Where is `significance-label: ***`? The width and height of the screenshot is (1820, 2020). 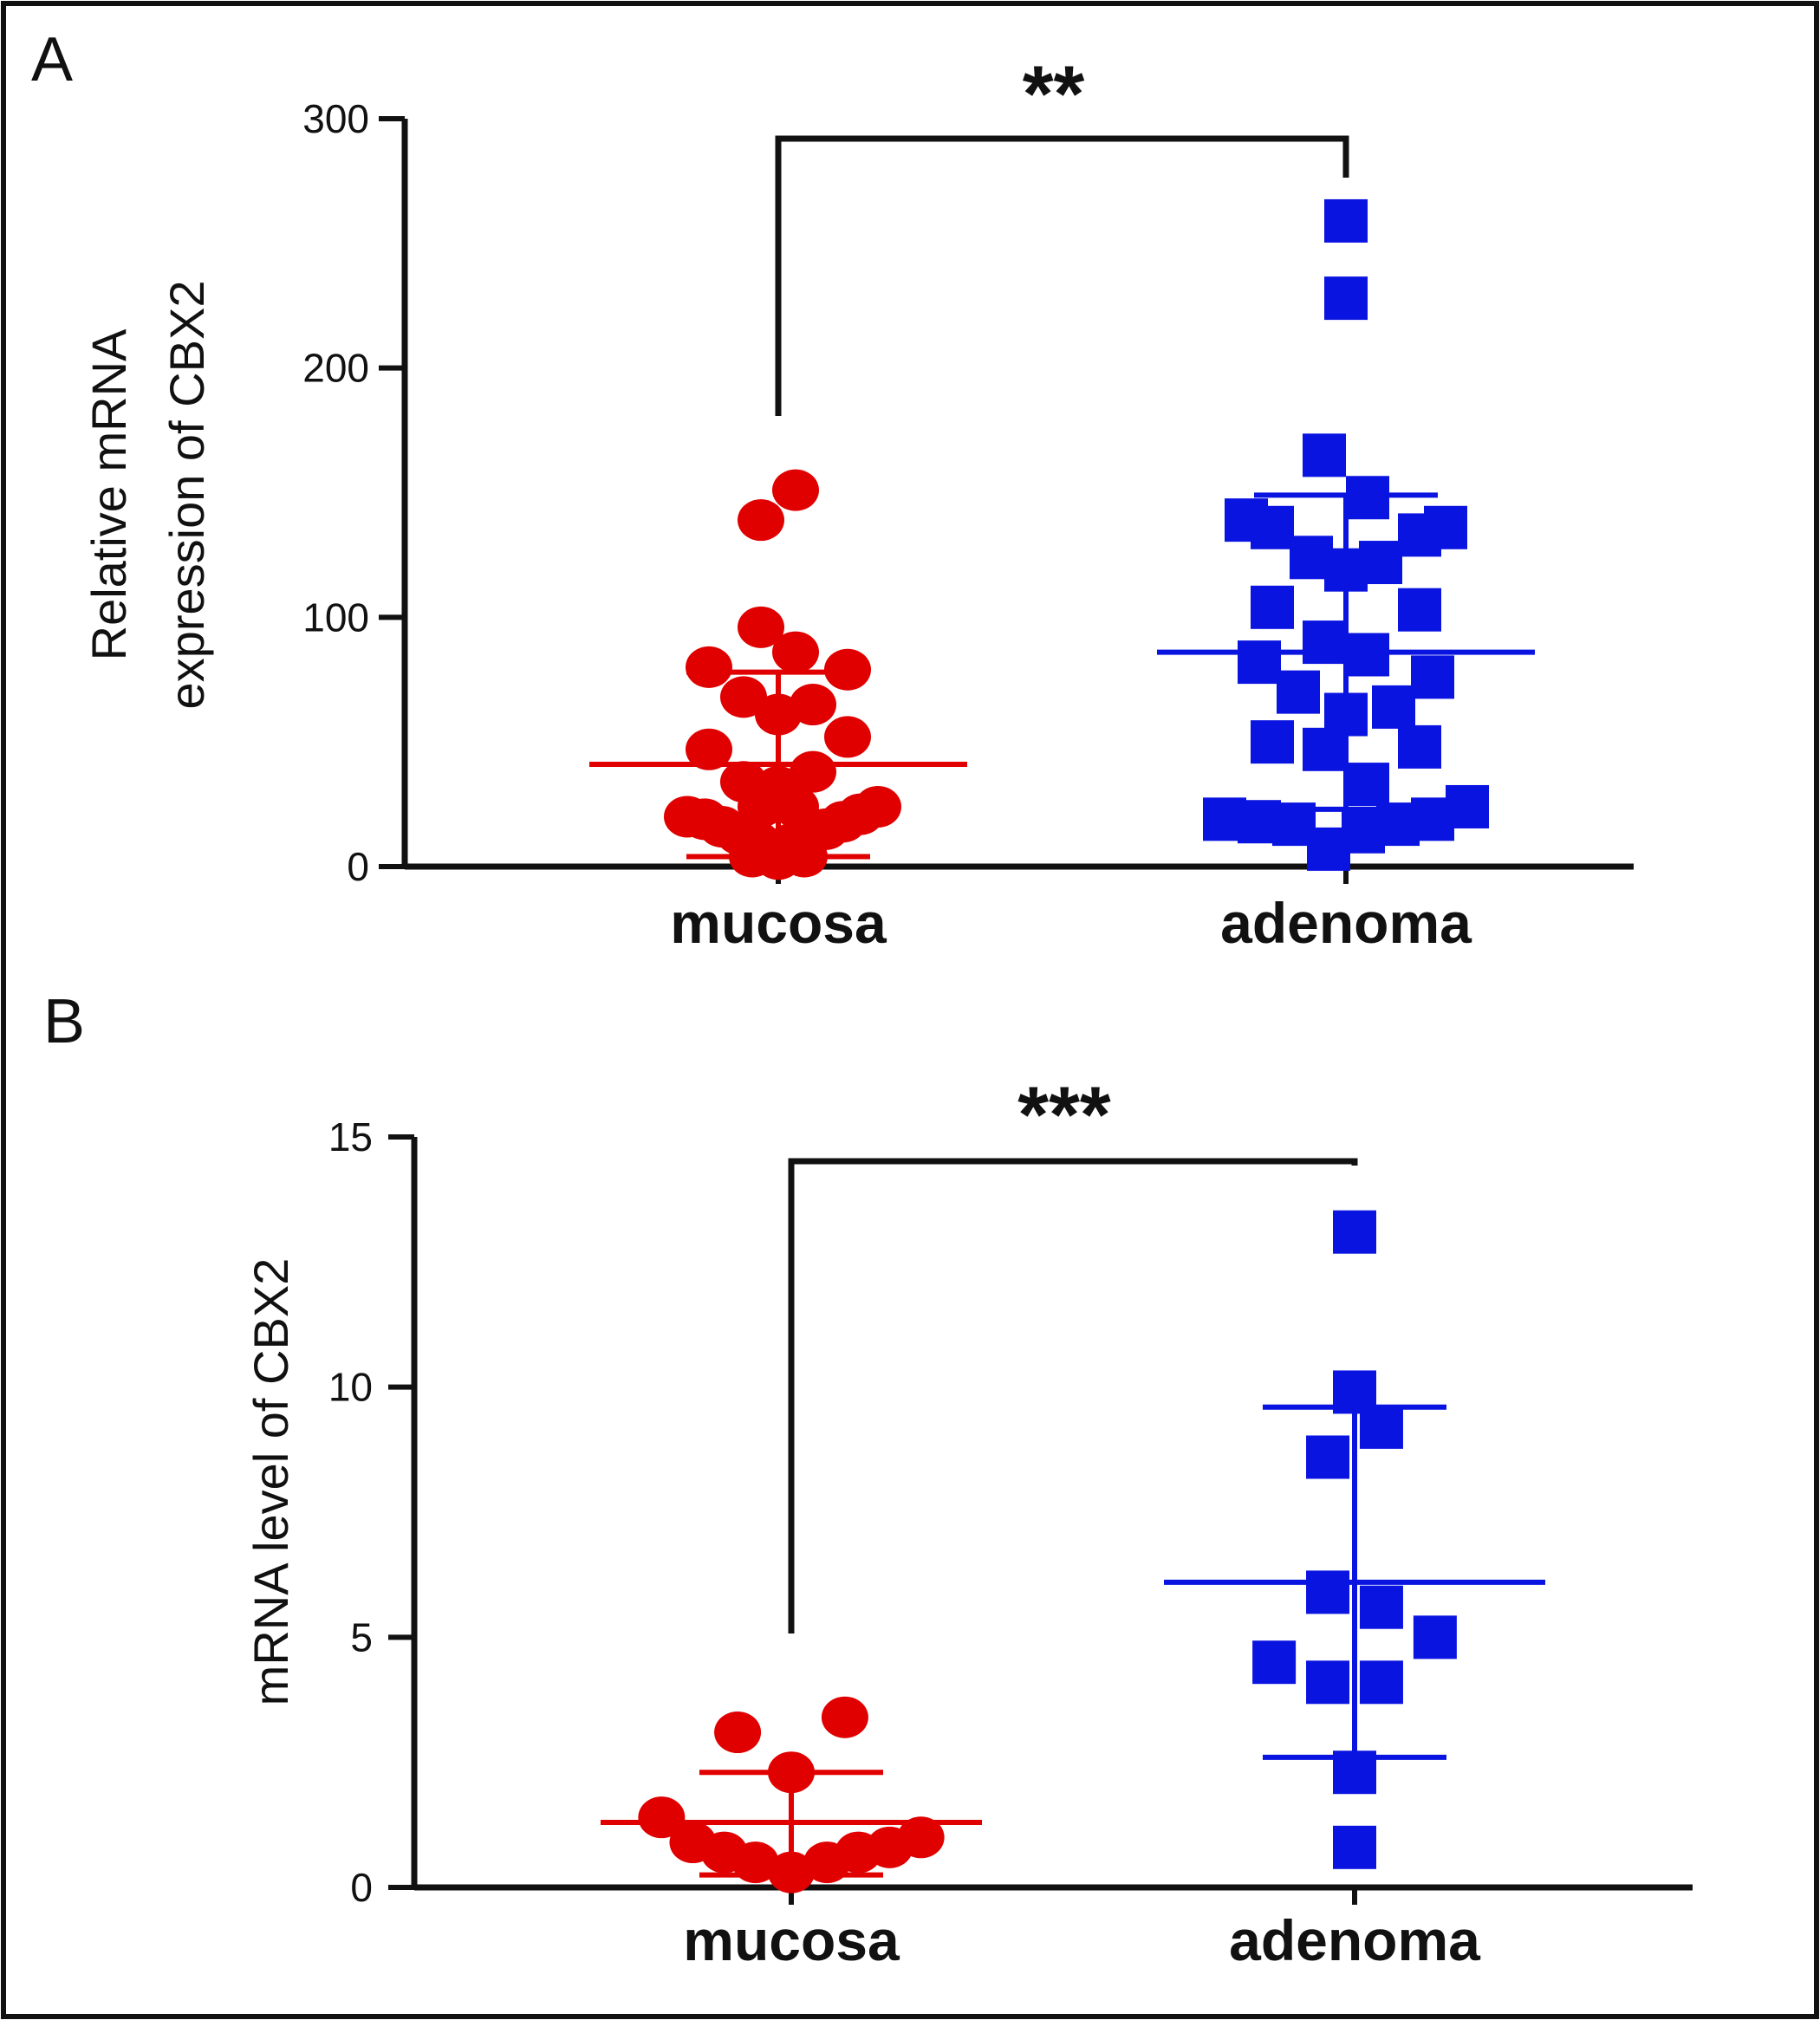
significance-label: *** is located at coordinates (1064, 1115).